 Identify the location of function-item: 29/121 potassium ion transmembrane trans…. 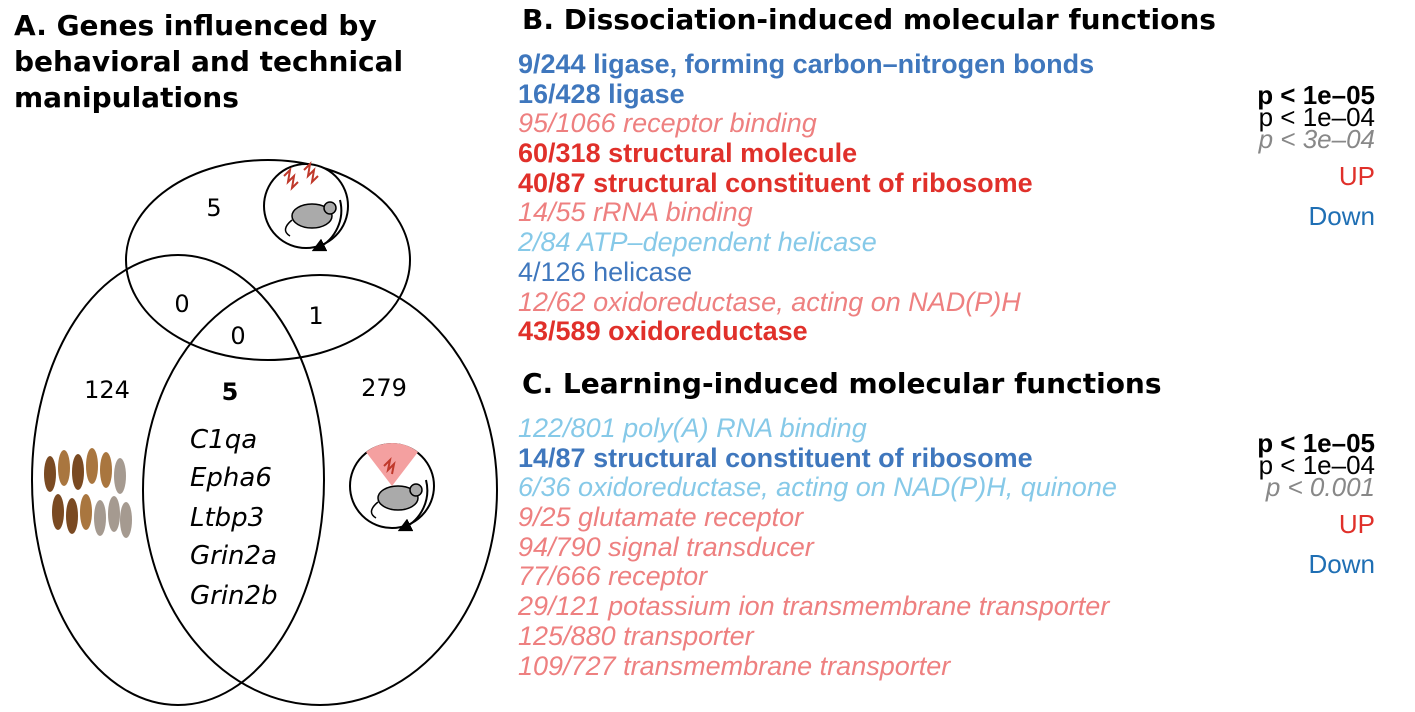
(814, 606).